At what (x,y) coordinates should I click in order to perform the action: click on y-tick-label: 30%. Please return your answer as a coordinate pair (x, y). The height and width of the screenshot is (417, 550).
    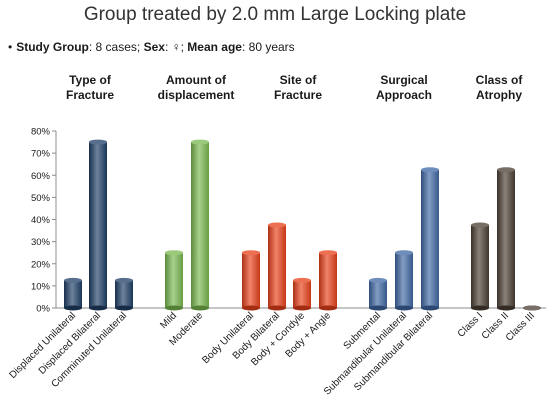
    Looking at the image, I should click on (41, 242).